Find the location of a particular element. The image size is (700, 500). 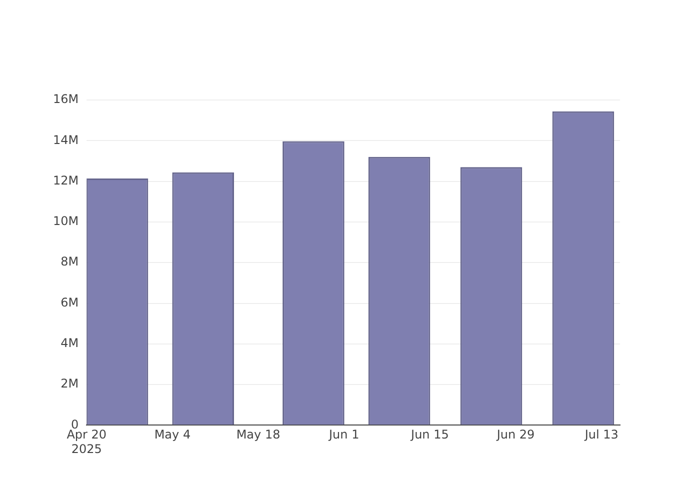

x-tick-label: May 4 is located at coordinates (172, 435).